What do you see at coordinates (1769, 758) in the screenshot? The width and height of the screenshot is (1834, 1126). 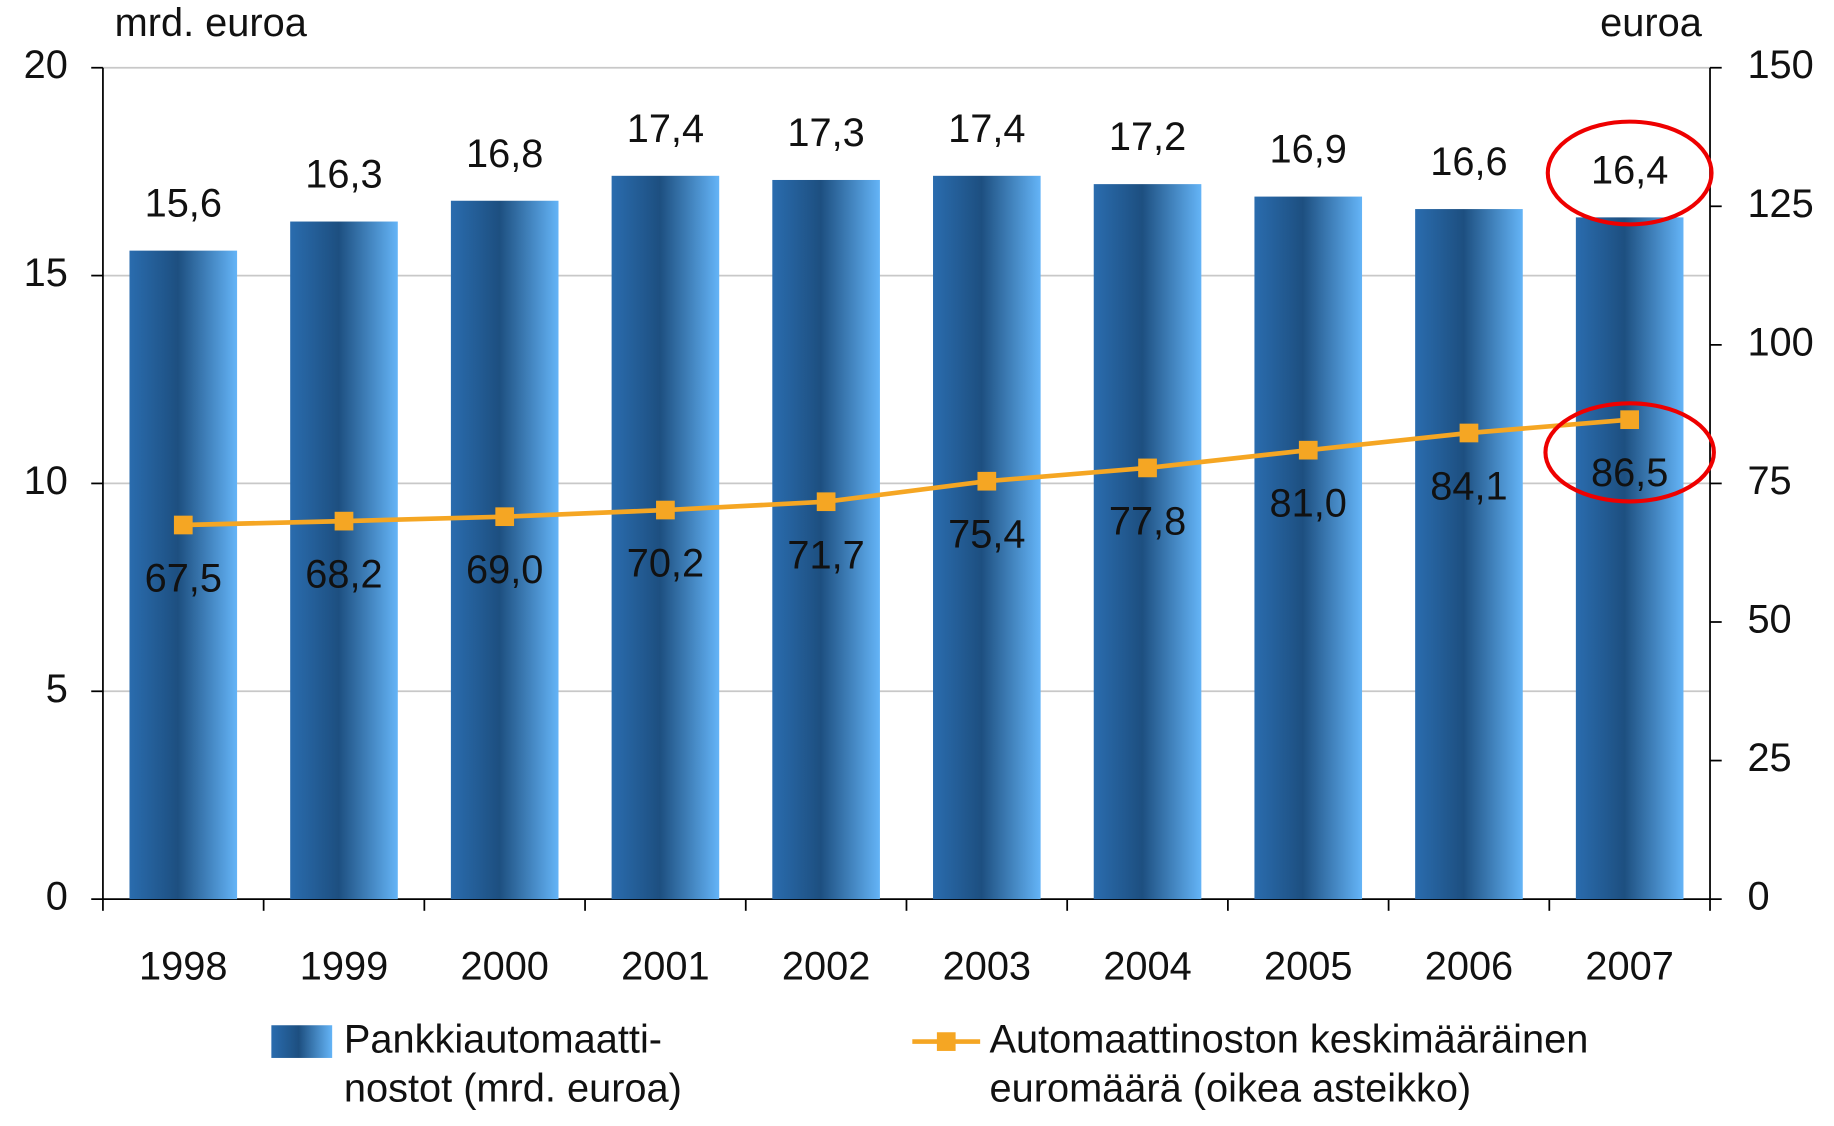 I see `y2-tick-label: 25` at bounding box center [1769, 758].